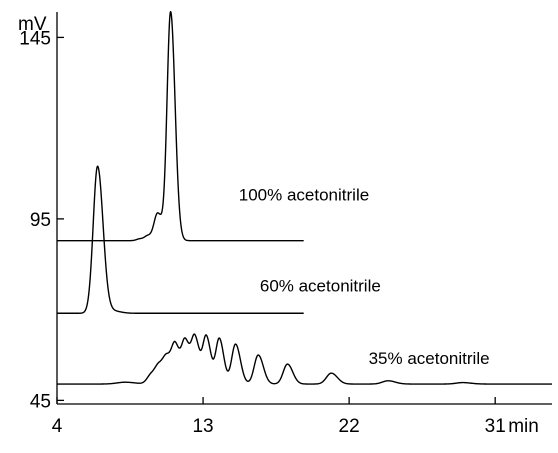 This screenshot has width=558, height=453. I want to click on y-tick-label: 95, so click(40, 220).